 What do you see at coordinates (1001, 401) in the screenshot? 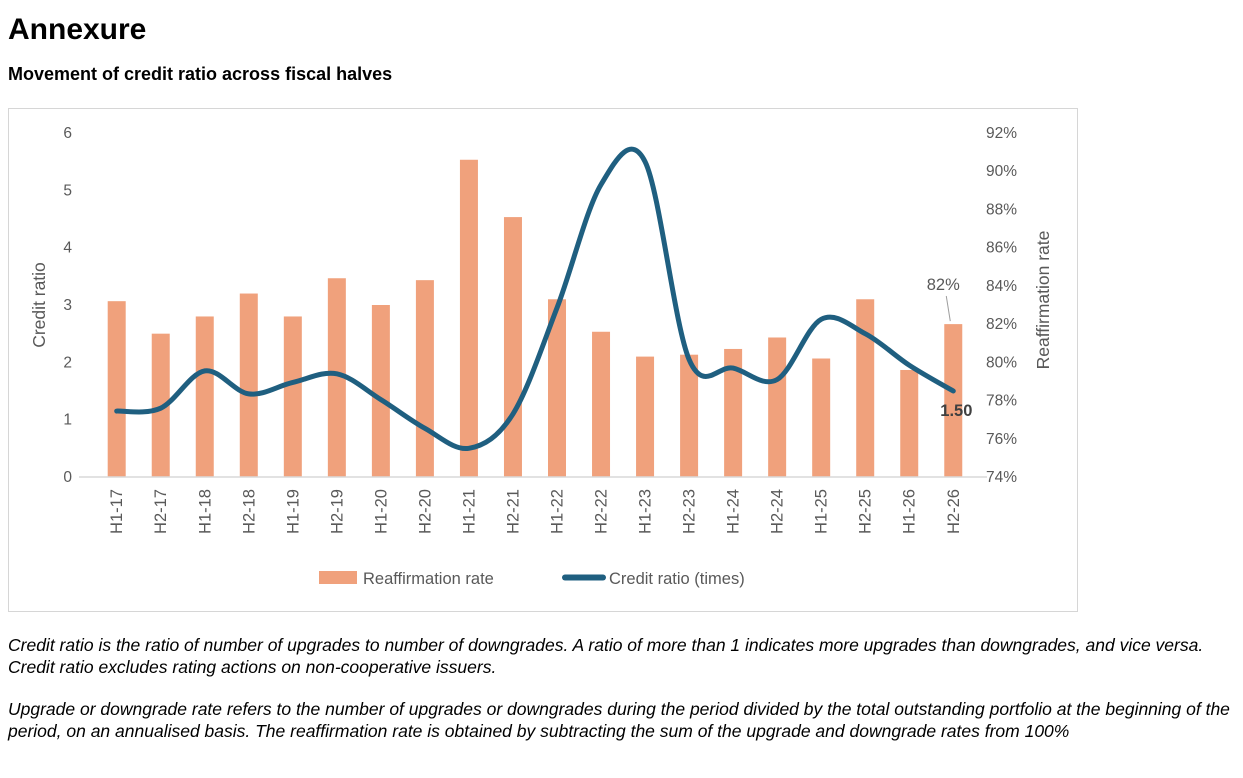
I see `right-axis-tick: 78%` at bounding box center [1001, 401].